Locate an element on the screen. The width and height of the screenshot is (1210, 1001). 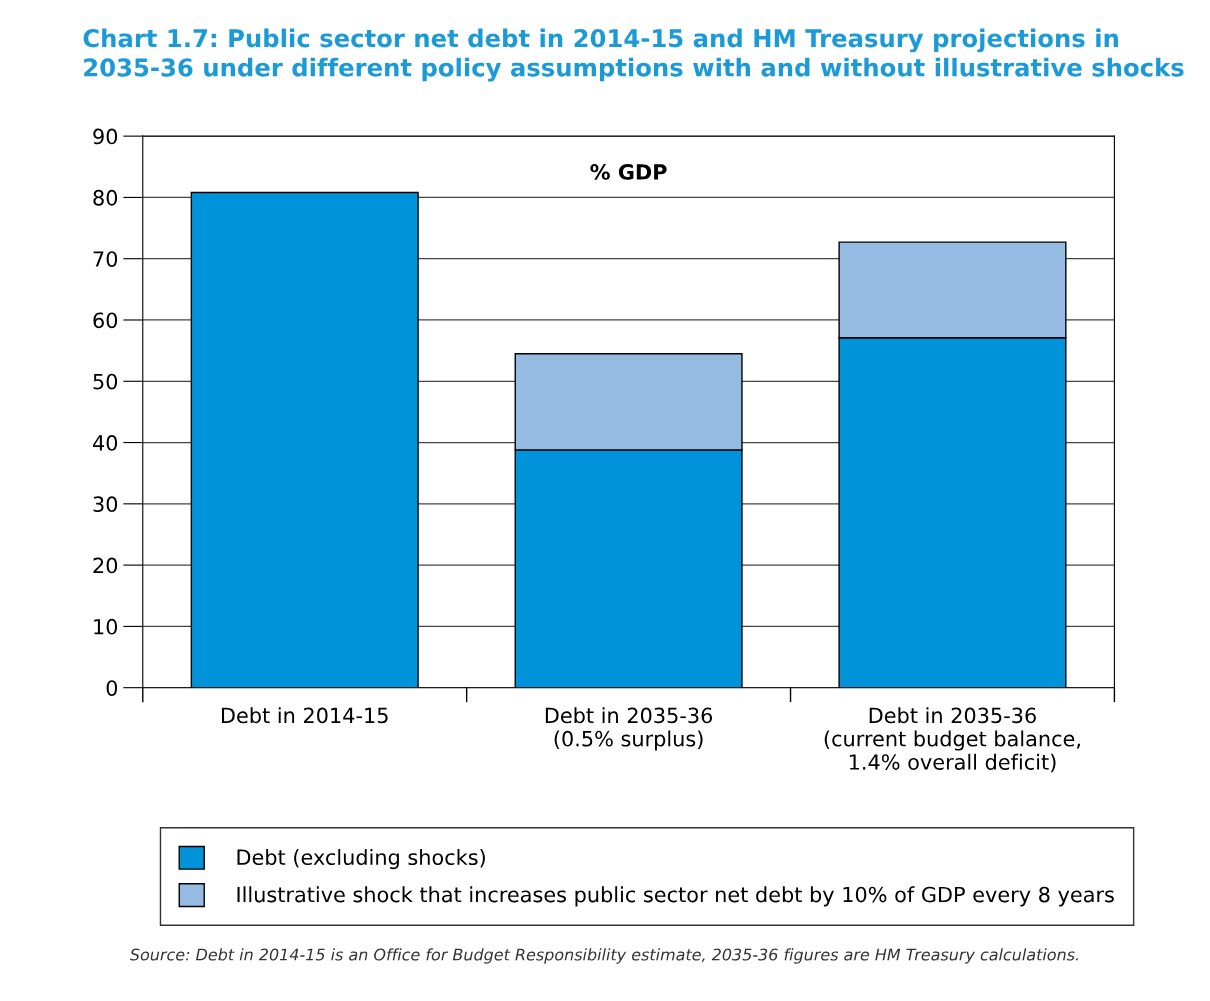
y-tick-label: 90 is located at coordinates (105, 136).